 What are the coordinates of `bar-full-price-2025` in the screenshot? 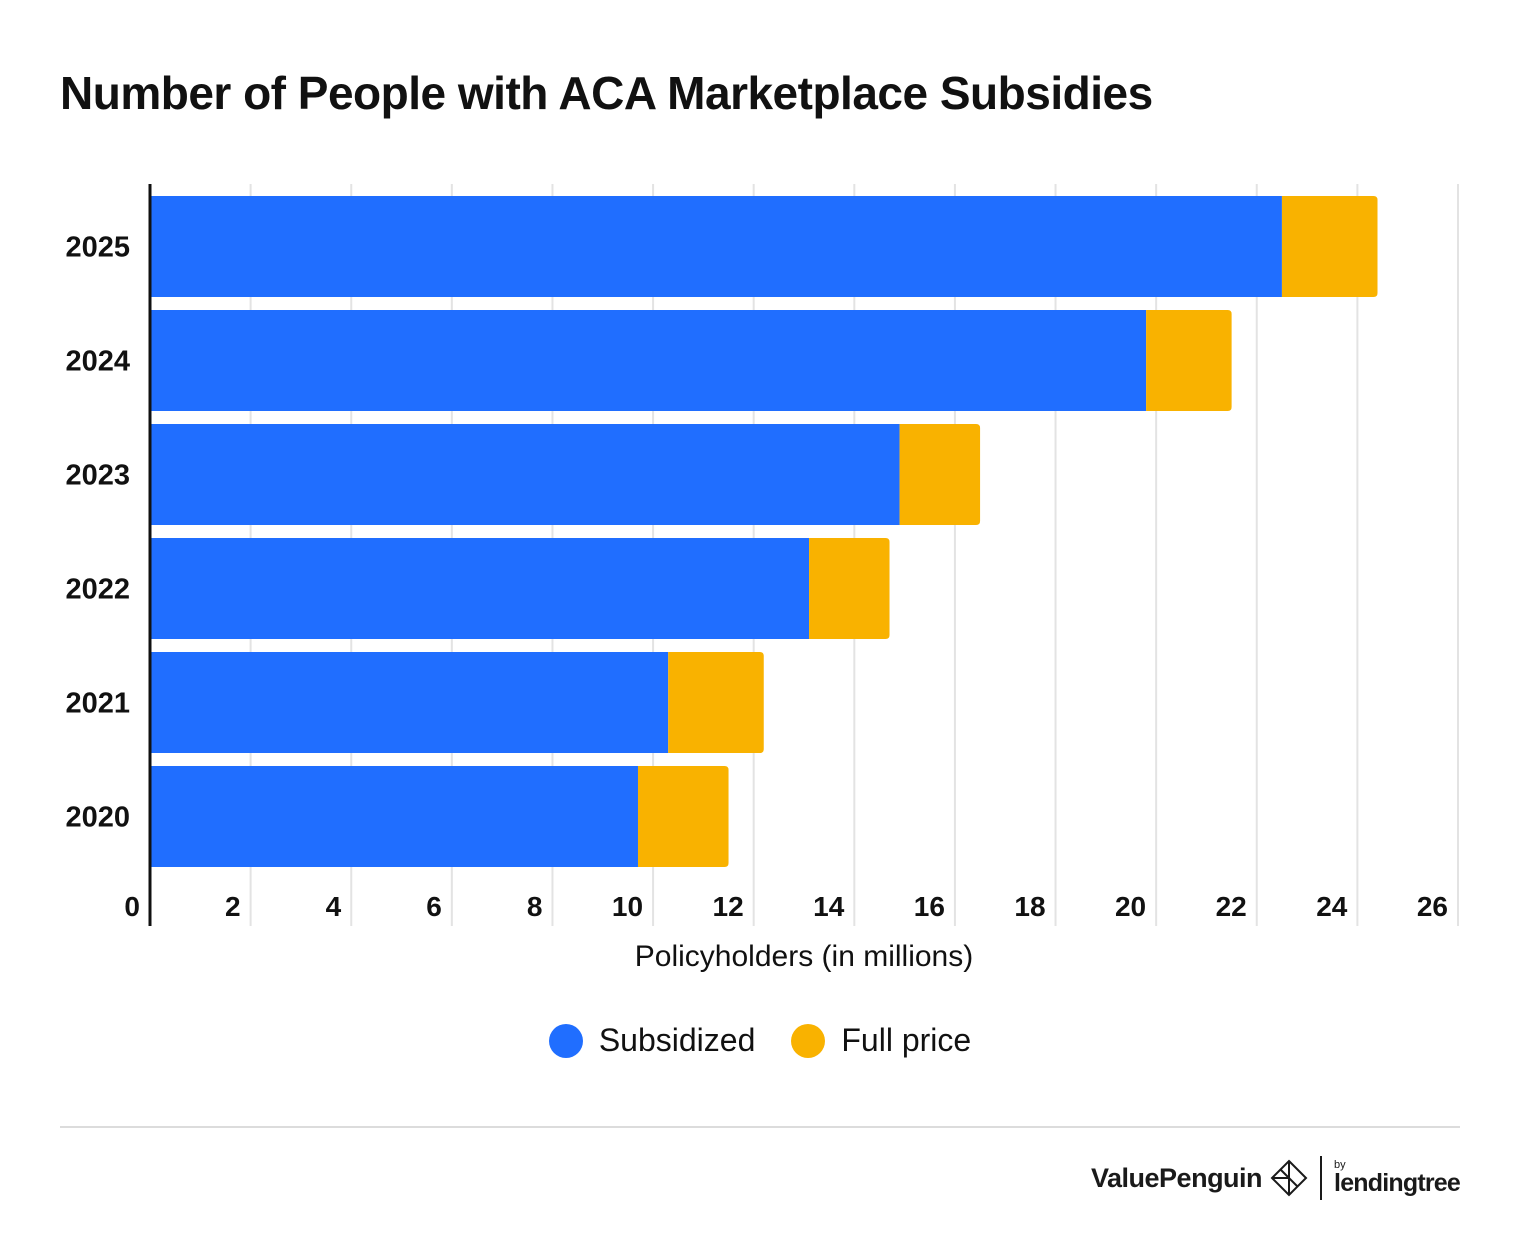 It's located at (1329, 246).